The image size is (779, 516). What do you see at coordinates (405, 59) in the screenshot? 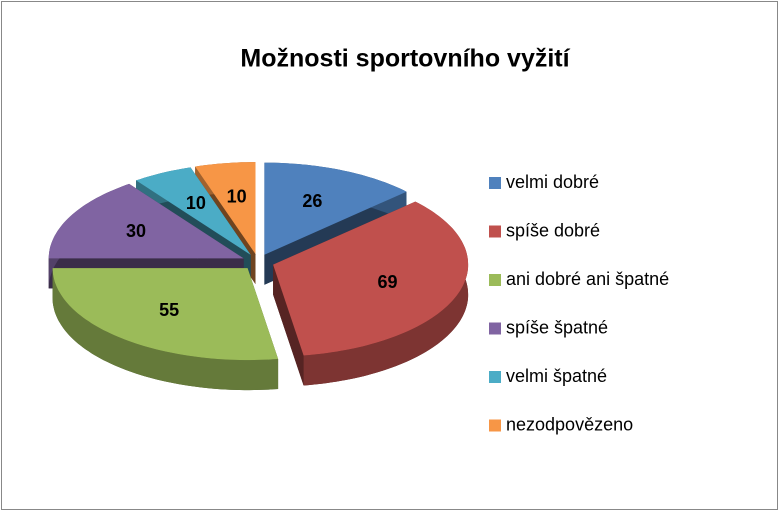
I see `chart-title: Možnosti sportovního vyžití` at bounding box center [405, 59].